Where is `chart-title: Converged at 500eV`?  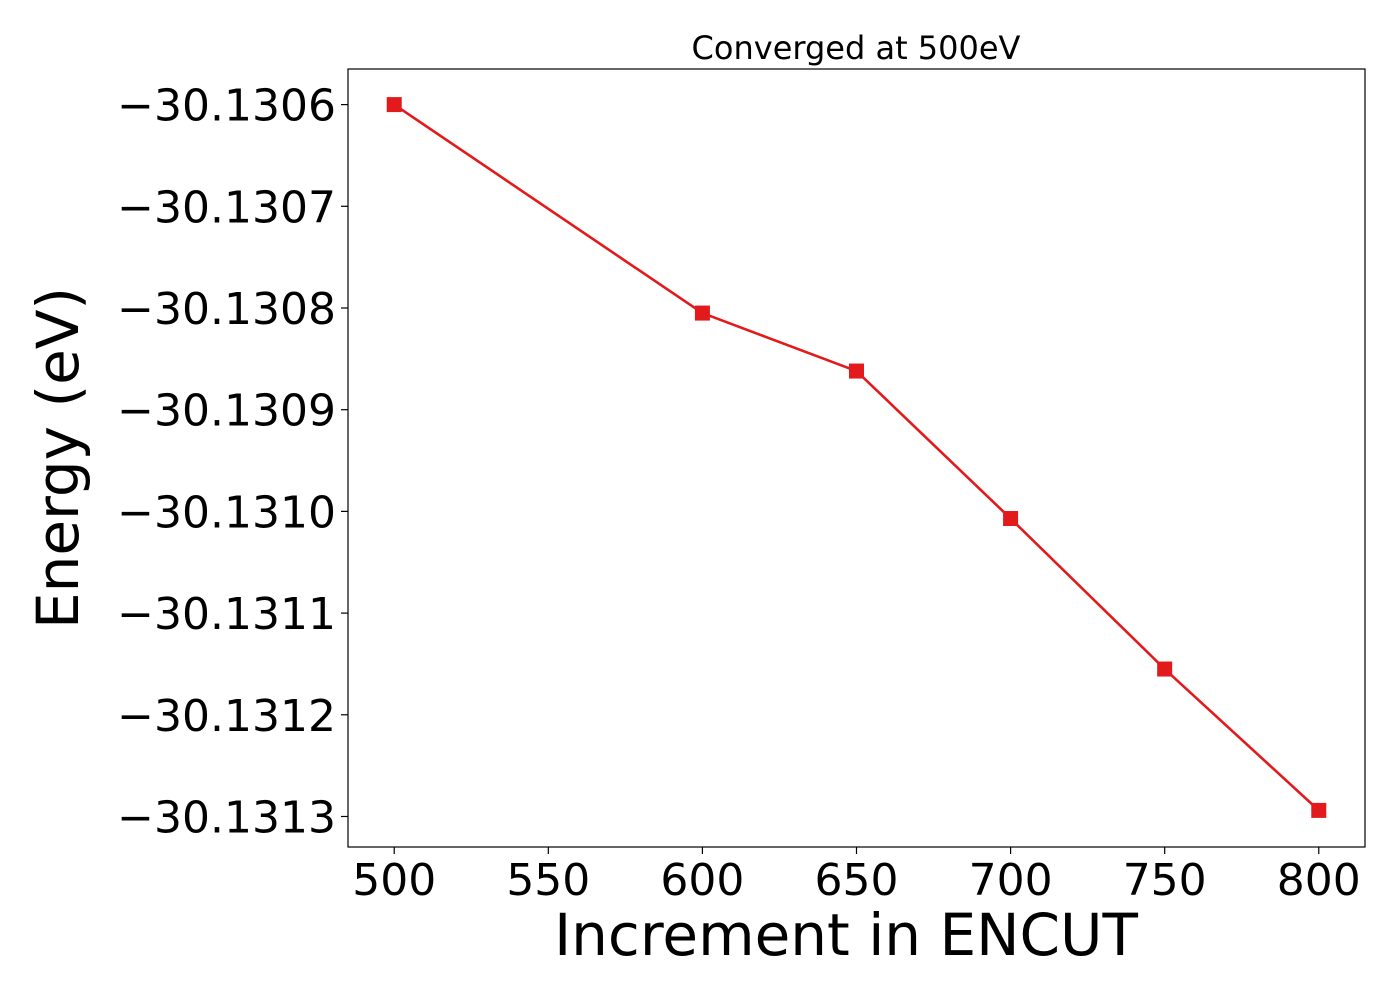 chart-title: Converged at 500eV is located at coordinates (856, 48).